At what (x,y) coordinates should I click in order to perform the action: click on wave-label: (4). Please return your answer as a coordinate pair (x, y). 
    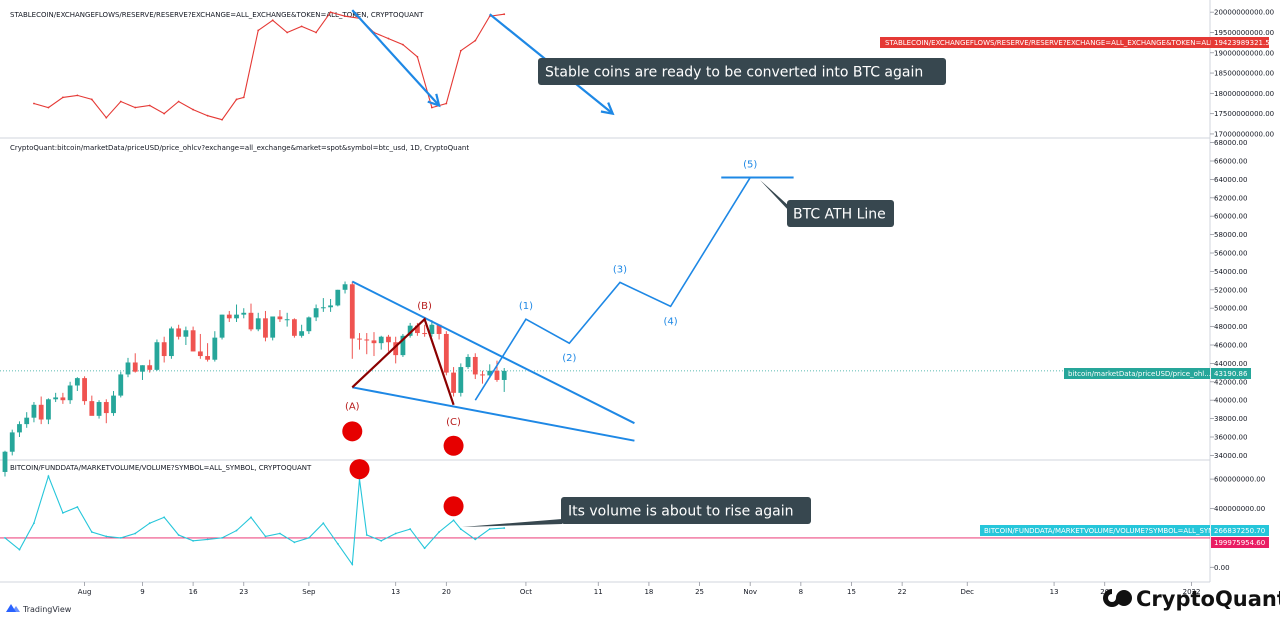
    Looking at the image, I should click on (671, 321).